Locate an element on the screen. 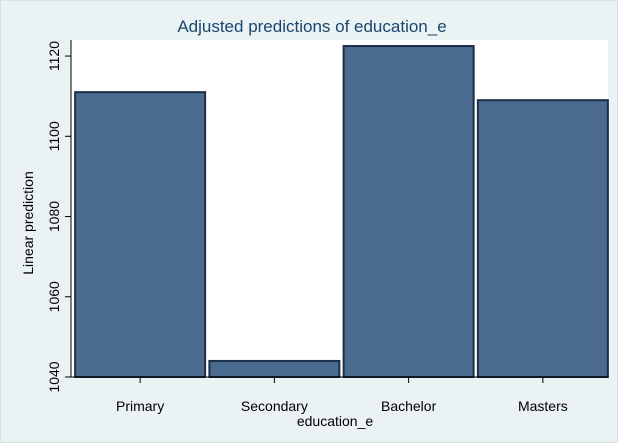 This screenshot has height=444, width=618. x-tick-label: Primary is located at coordinates (140, 406).